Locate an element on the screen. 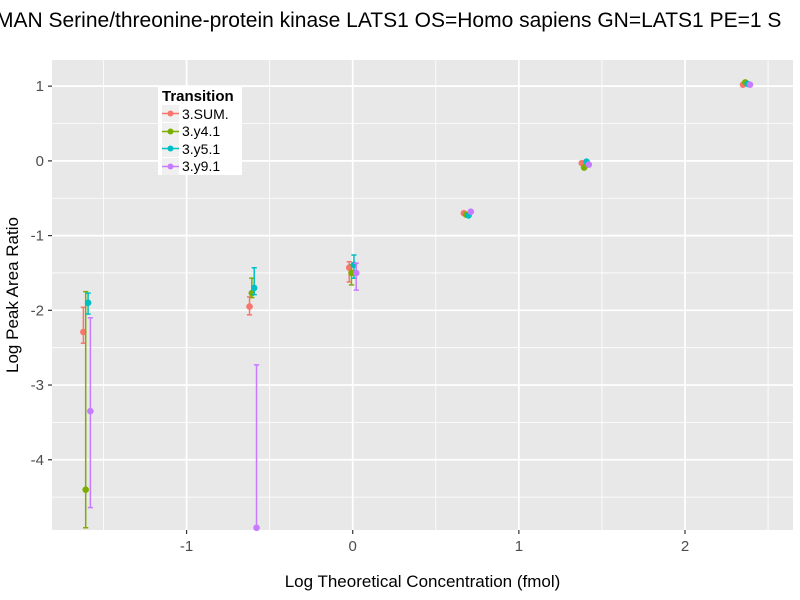 The image size is (800, 600). legend-item: 3.SUM. is located at coordinates (202, 114).